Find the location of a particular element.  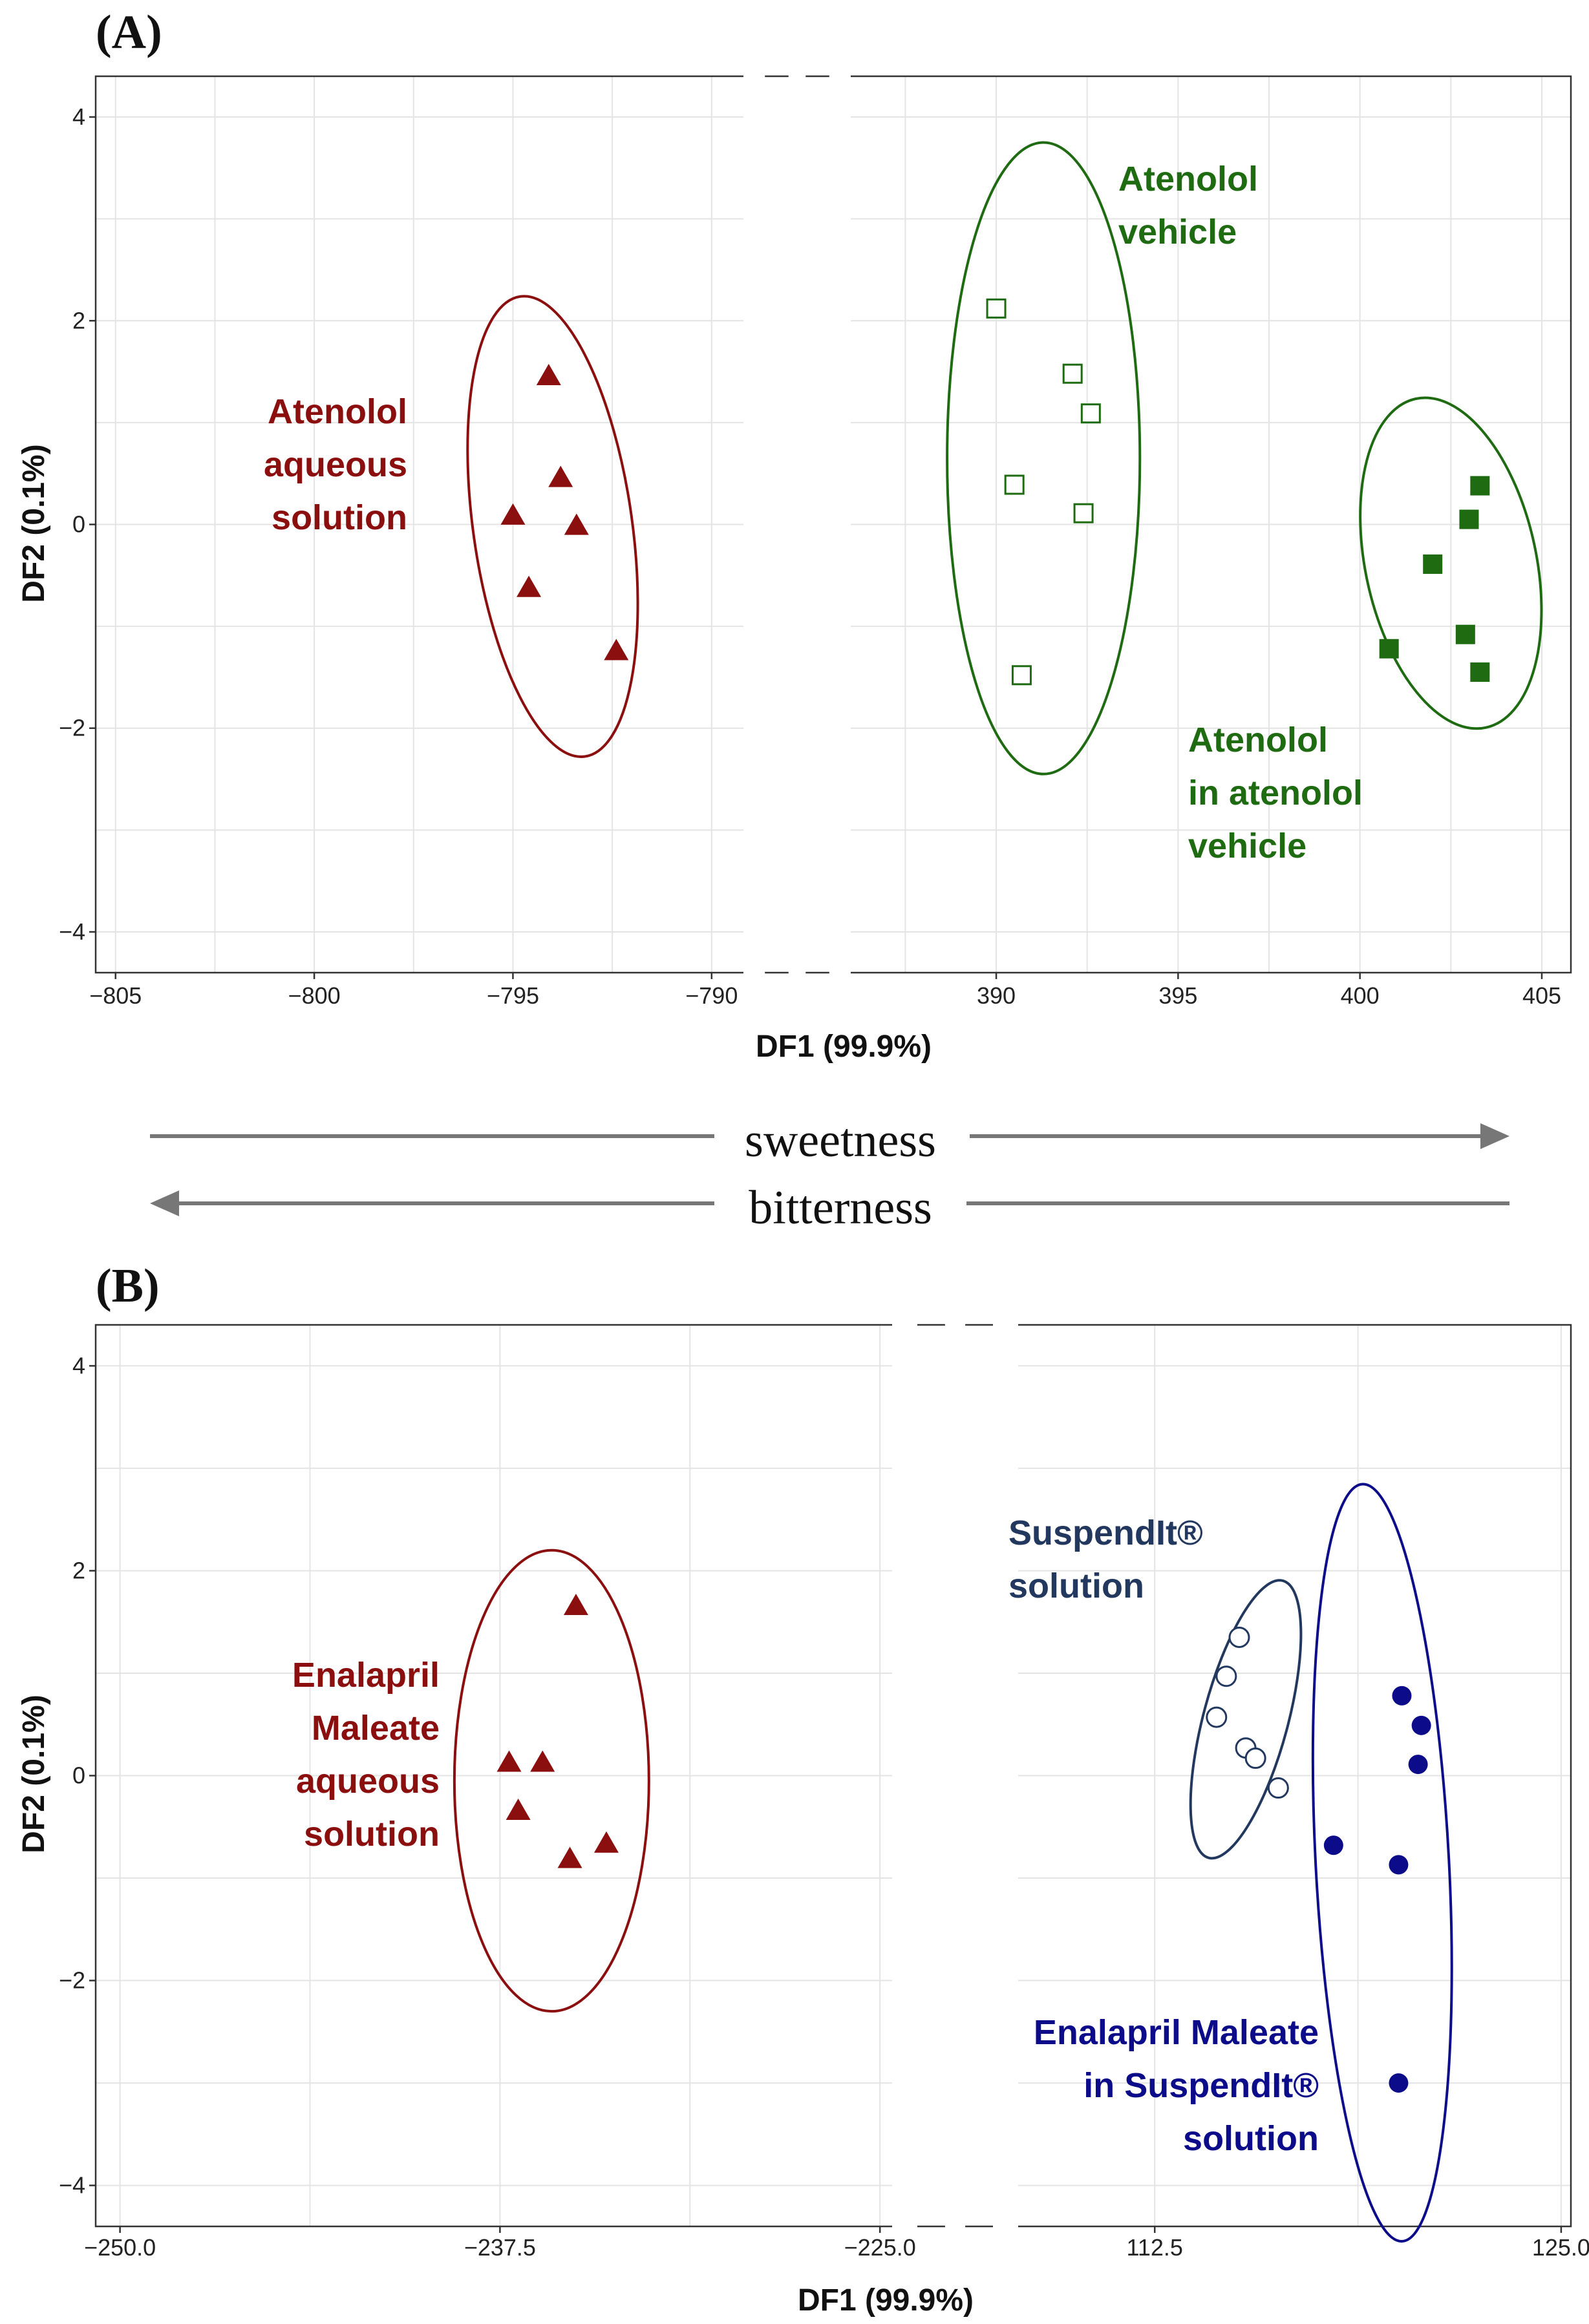

atenolol-vehicle-ellipse is located at coordinates (1044, 458).